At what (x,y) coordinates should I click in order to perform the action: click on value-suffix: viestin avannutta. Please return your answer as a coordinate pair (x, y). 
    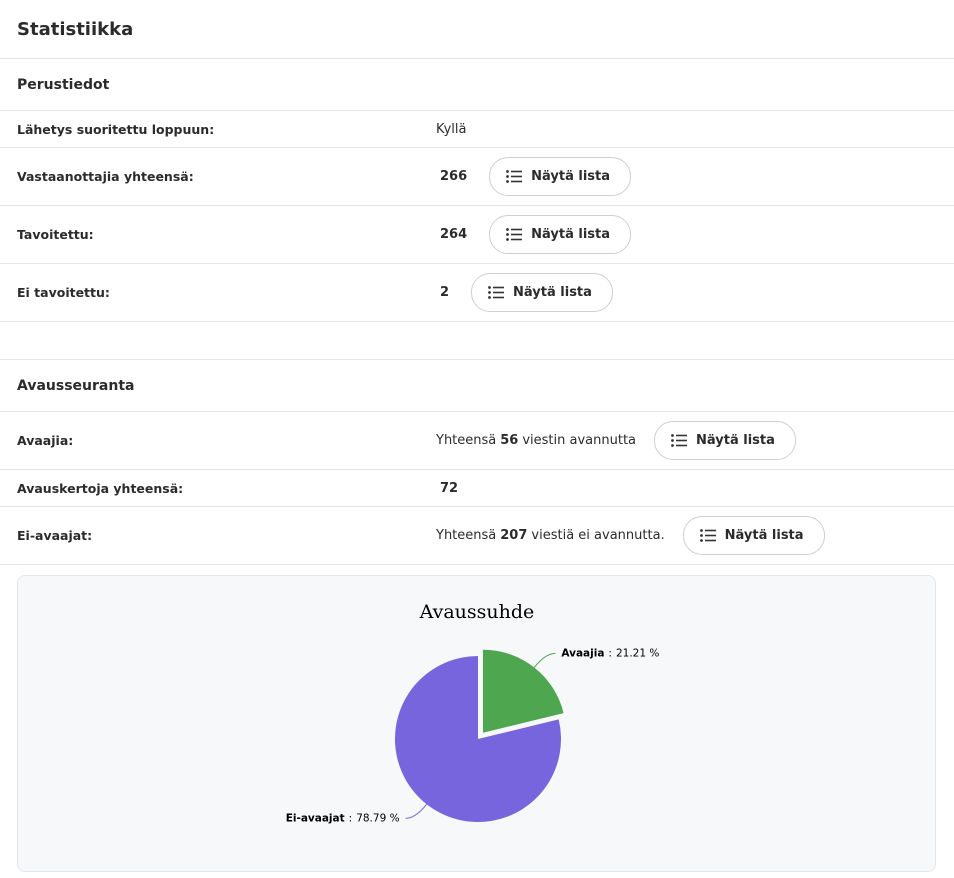
    Looking at the image, I should click on (579, 440).